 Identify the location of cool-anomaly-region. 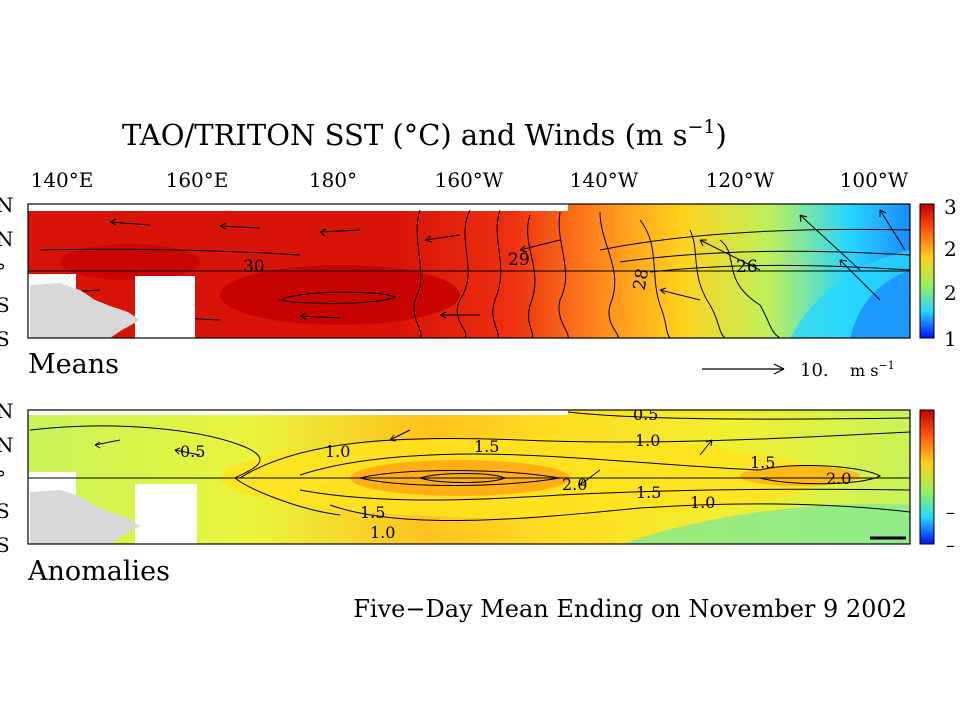
(766, 524).